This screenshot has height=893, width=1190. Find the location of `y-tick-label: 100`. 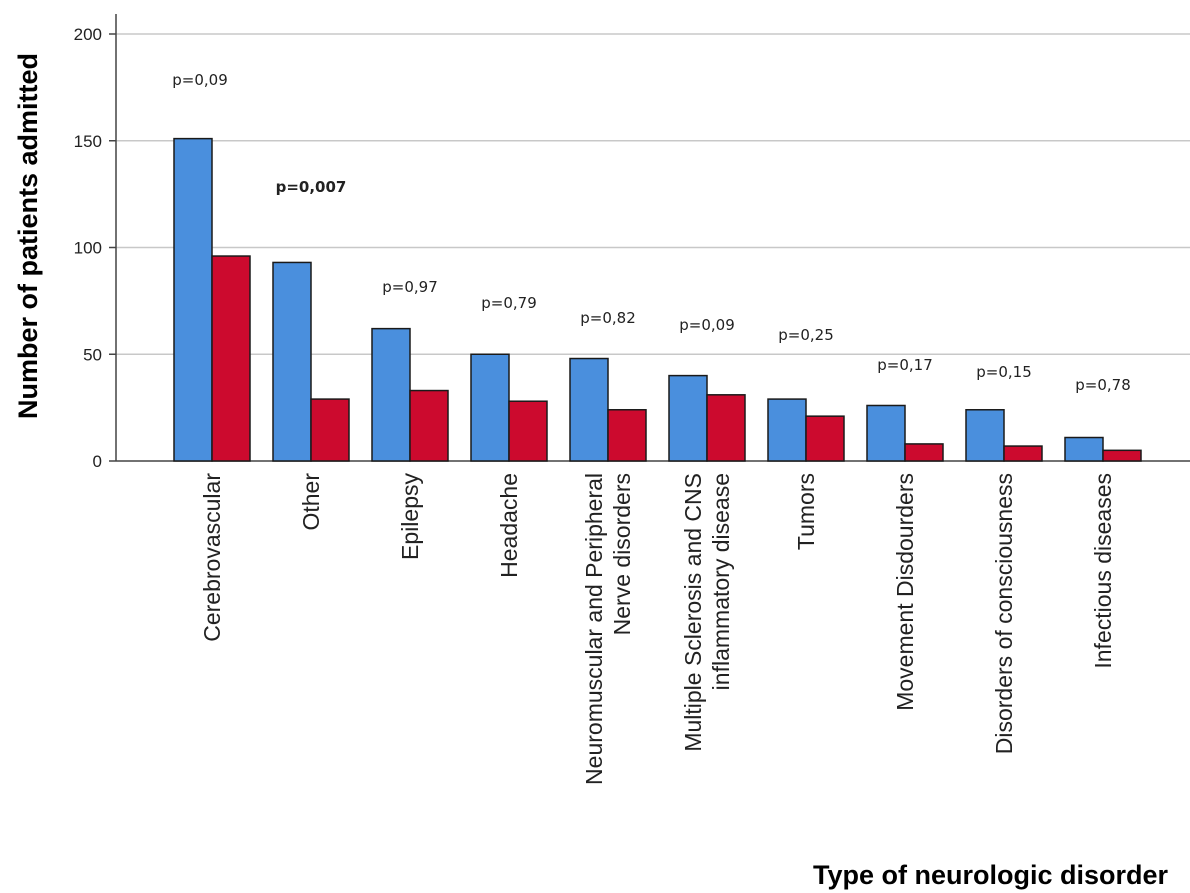

y-tick-label: 100 is located at coordinates (88, 248).